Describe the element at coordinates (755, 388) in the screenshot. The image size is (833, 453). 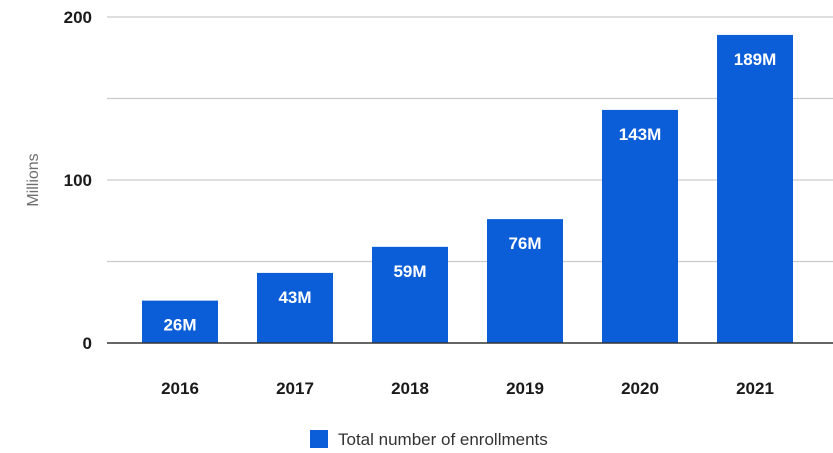
I see `x-tick-label: 2021` at that location.